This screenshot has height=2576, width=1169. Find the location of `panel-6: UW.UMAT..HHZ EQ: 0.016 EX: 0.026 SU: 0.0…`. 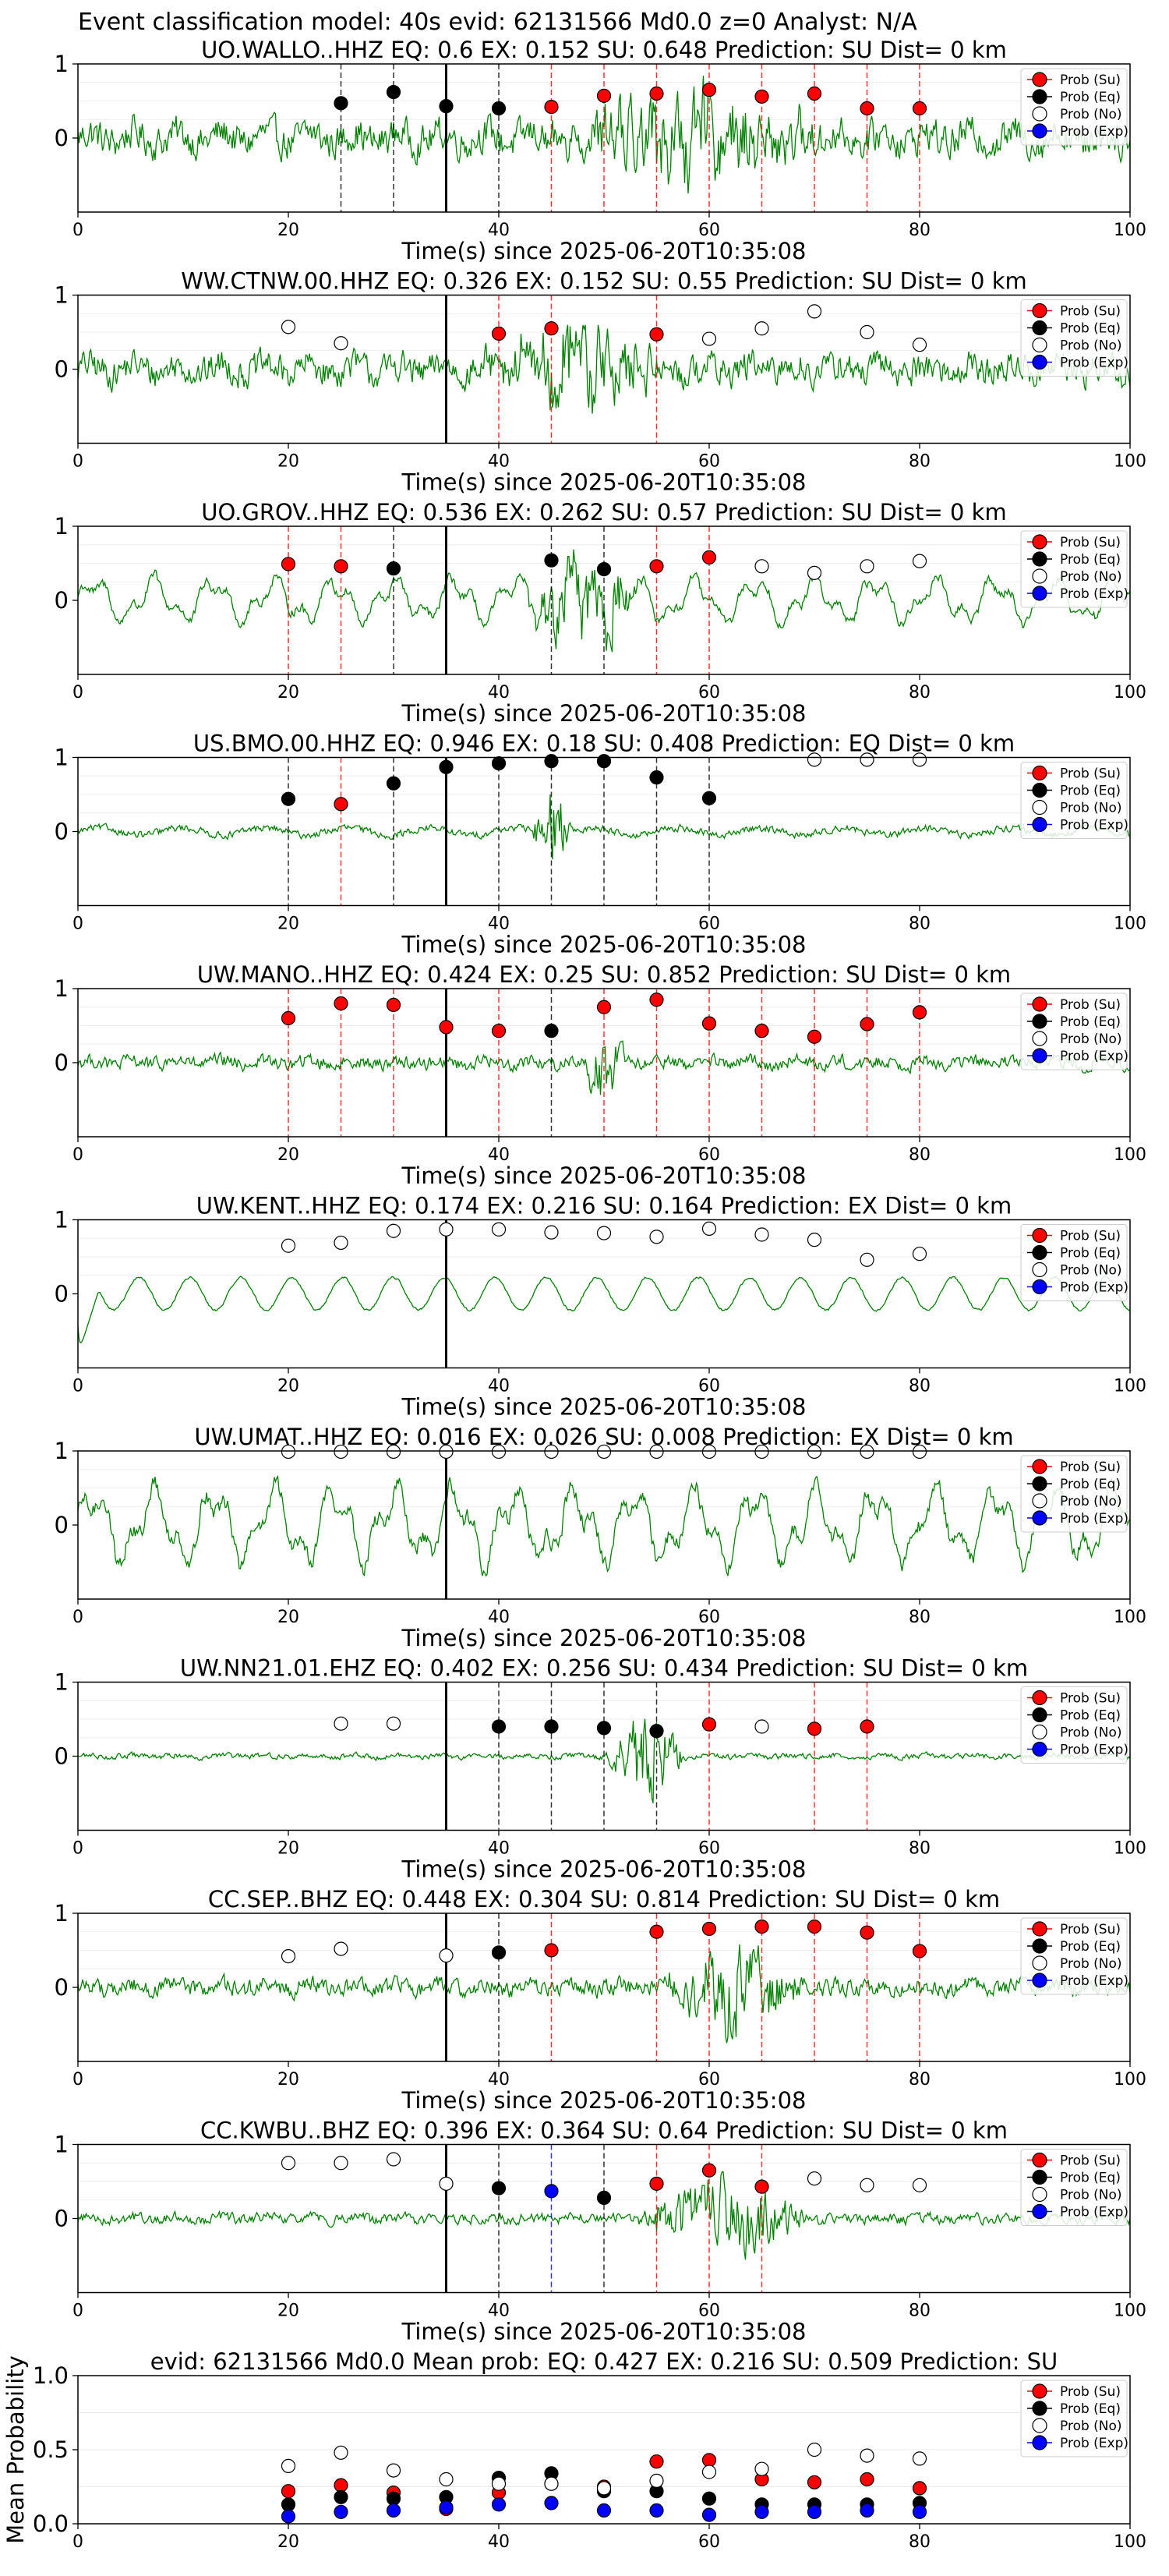

panel-6: UW.UMAT..HHZ EQ: 0.016 EX: 0.026 SU: 0.0… is located at coordinates (601, 1537).